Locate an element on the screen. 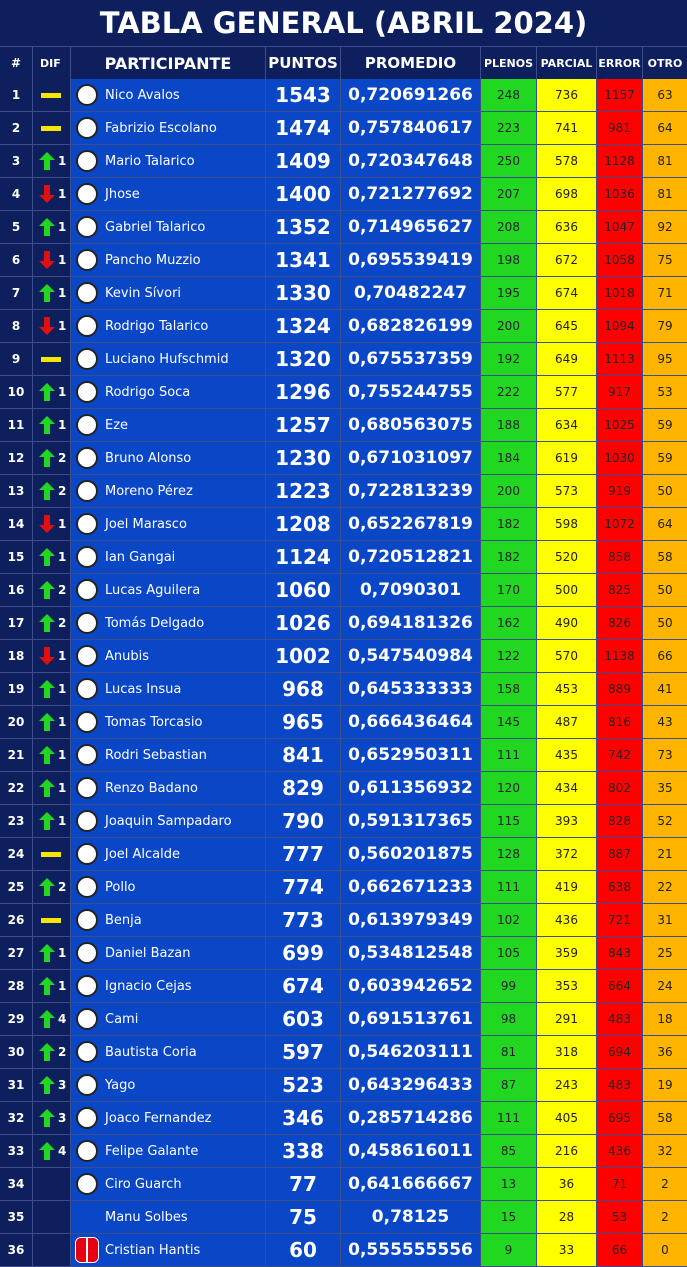 The height and width of the screenshot is (1267, 687). row-parcial: 453 is located at coordinates (567, 689).